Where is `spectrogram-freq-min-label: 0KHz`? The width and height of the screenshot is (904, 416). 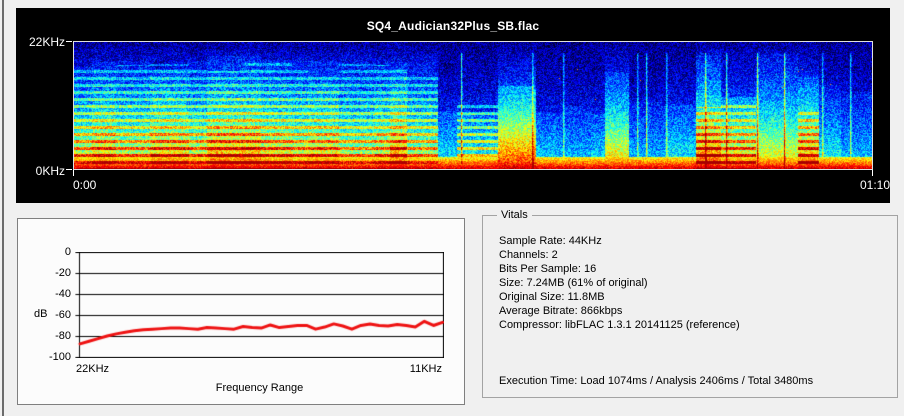 spectrogram-freq-min-label: 0KHz is located at coordinates (50, 171).